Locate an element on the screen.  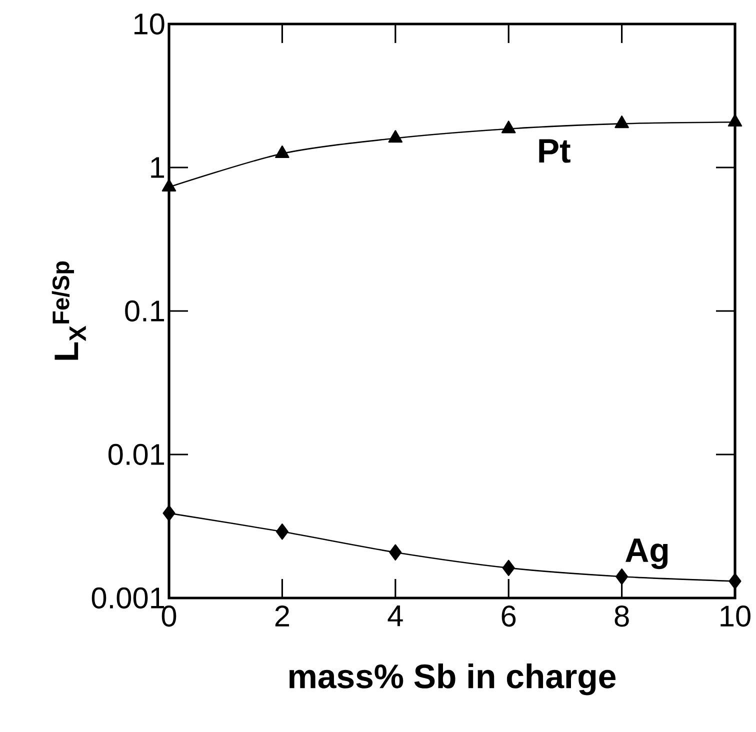
y-axis-title: L$_{X}$Fe/Sp is located at coordinates (69, 310).